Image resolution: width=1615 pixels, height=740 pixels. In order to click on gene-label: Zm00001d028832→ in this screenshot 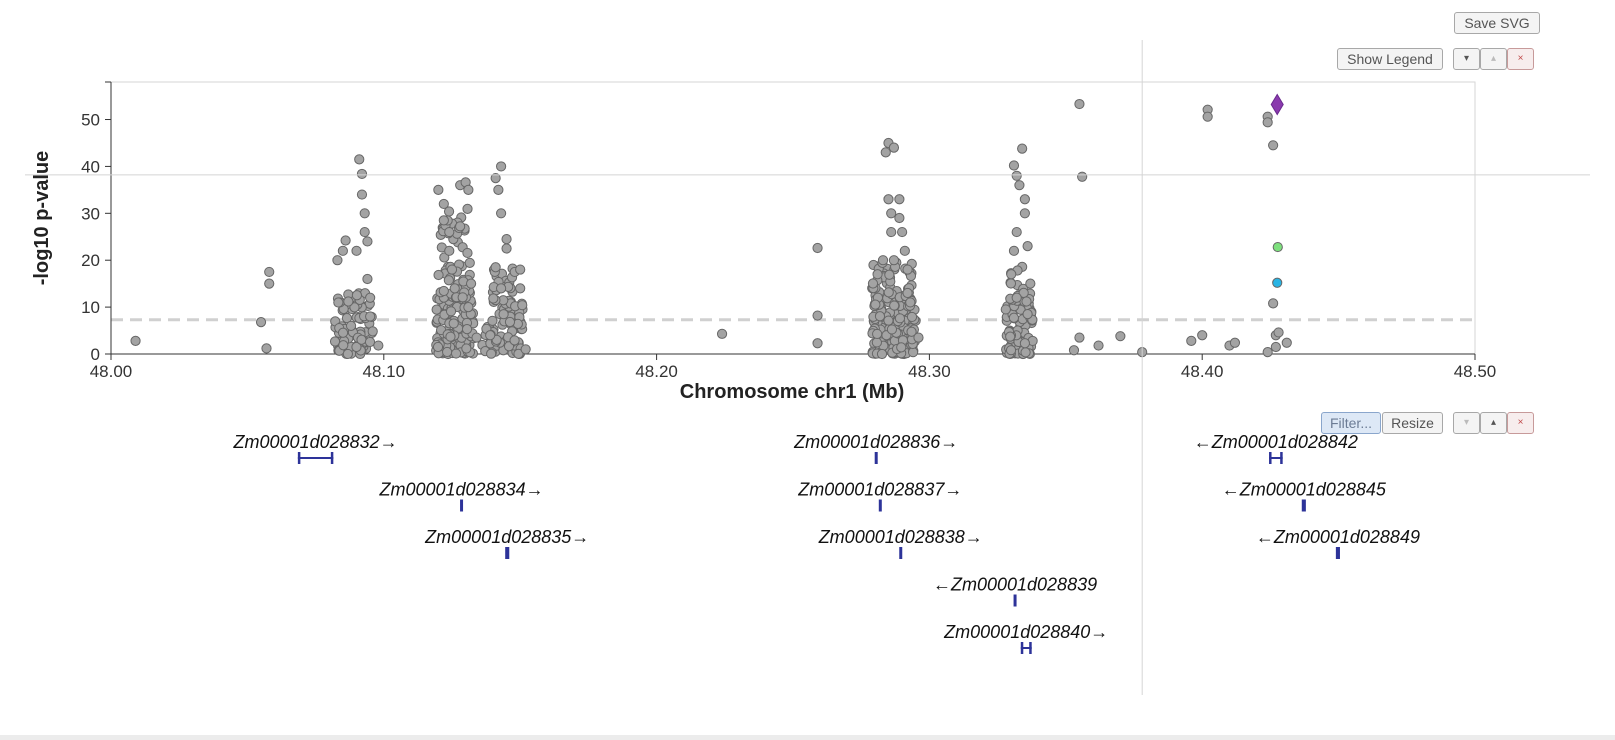, I will do `click(315, 442)`.